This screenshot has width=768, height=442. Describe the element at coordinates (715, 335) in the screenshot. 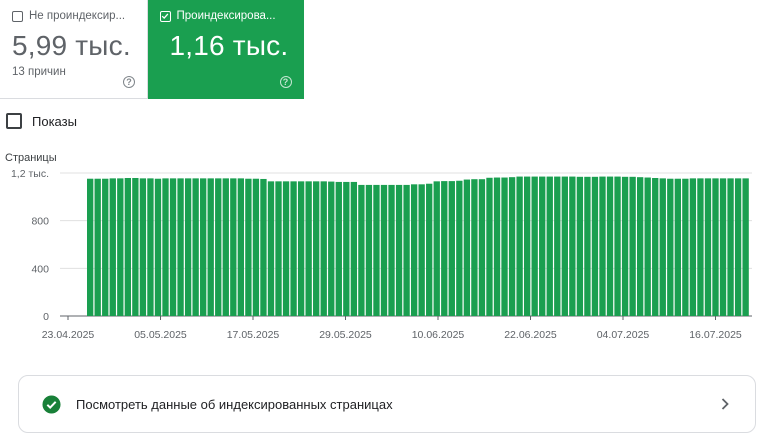

I see `x-tick-label: 16.07.2025` at that location.